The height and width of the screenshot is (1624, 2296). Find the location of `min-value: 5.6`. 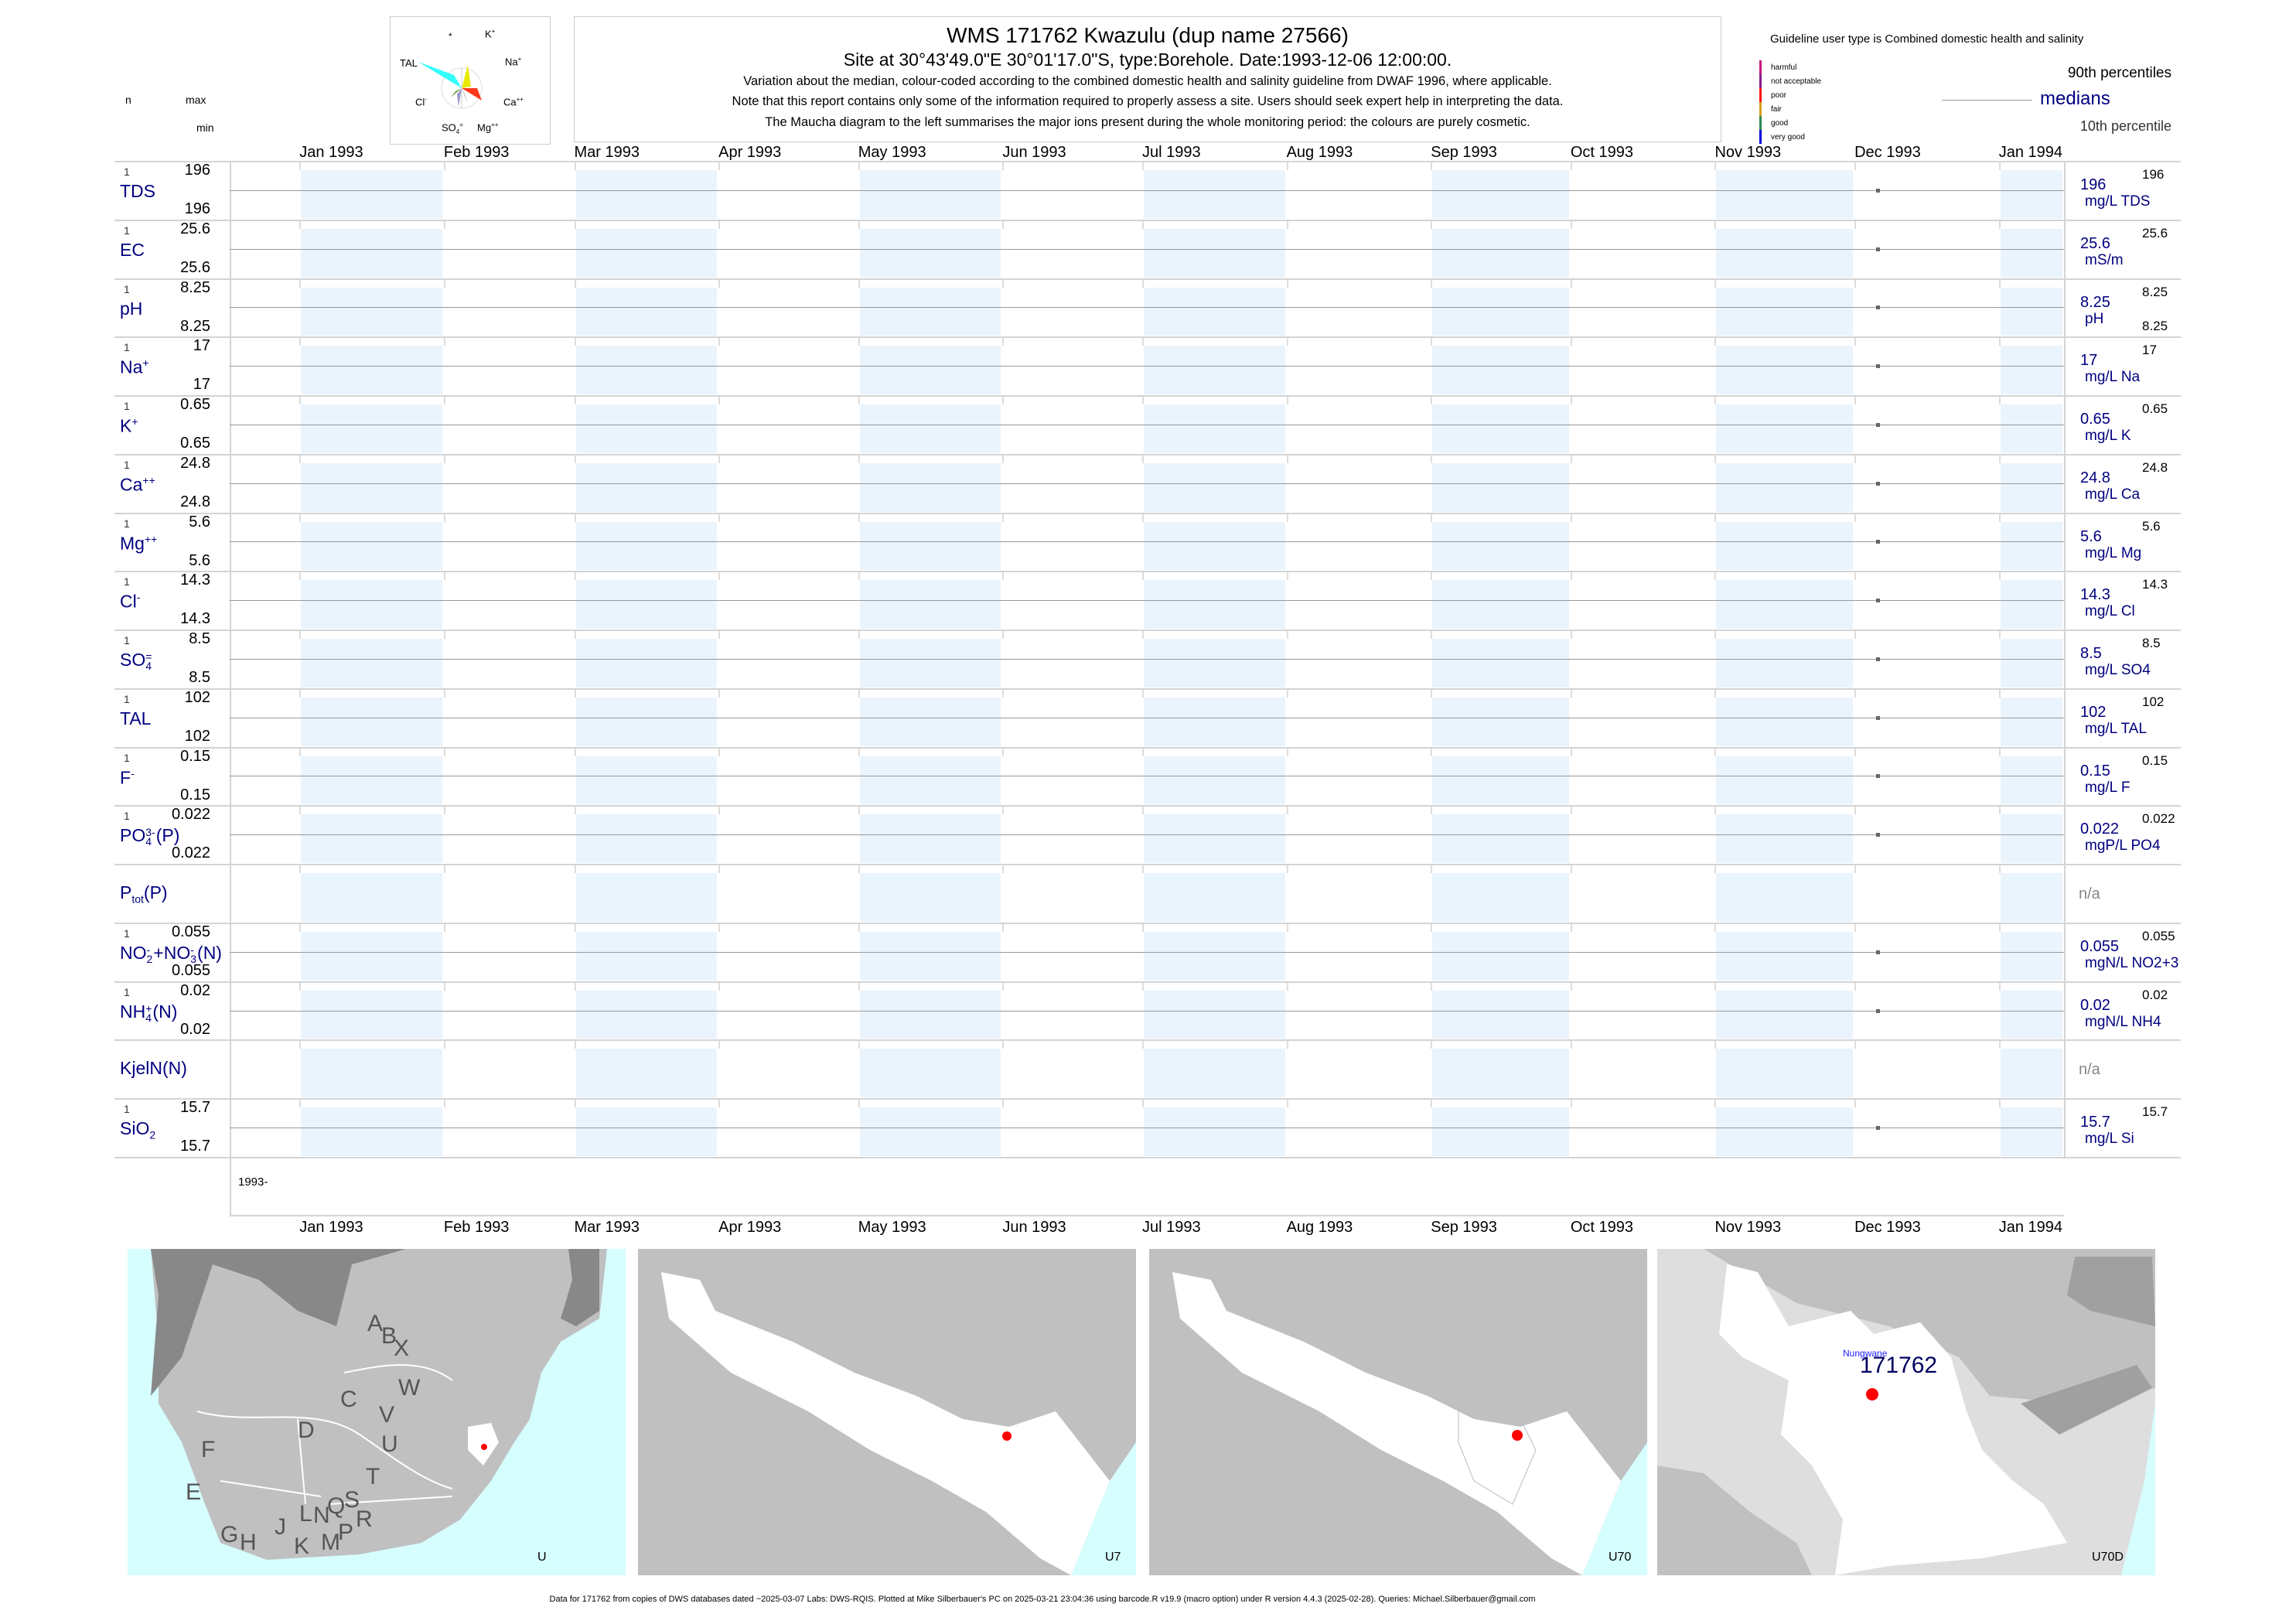

min-value: 5.6 is located at coordinates (199, 560).